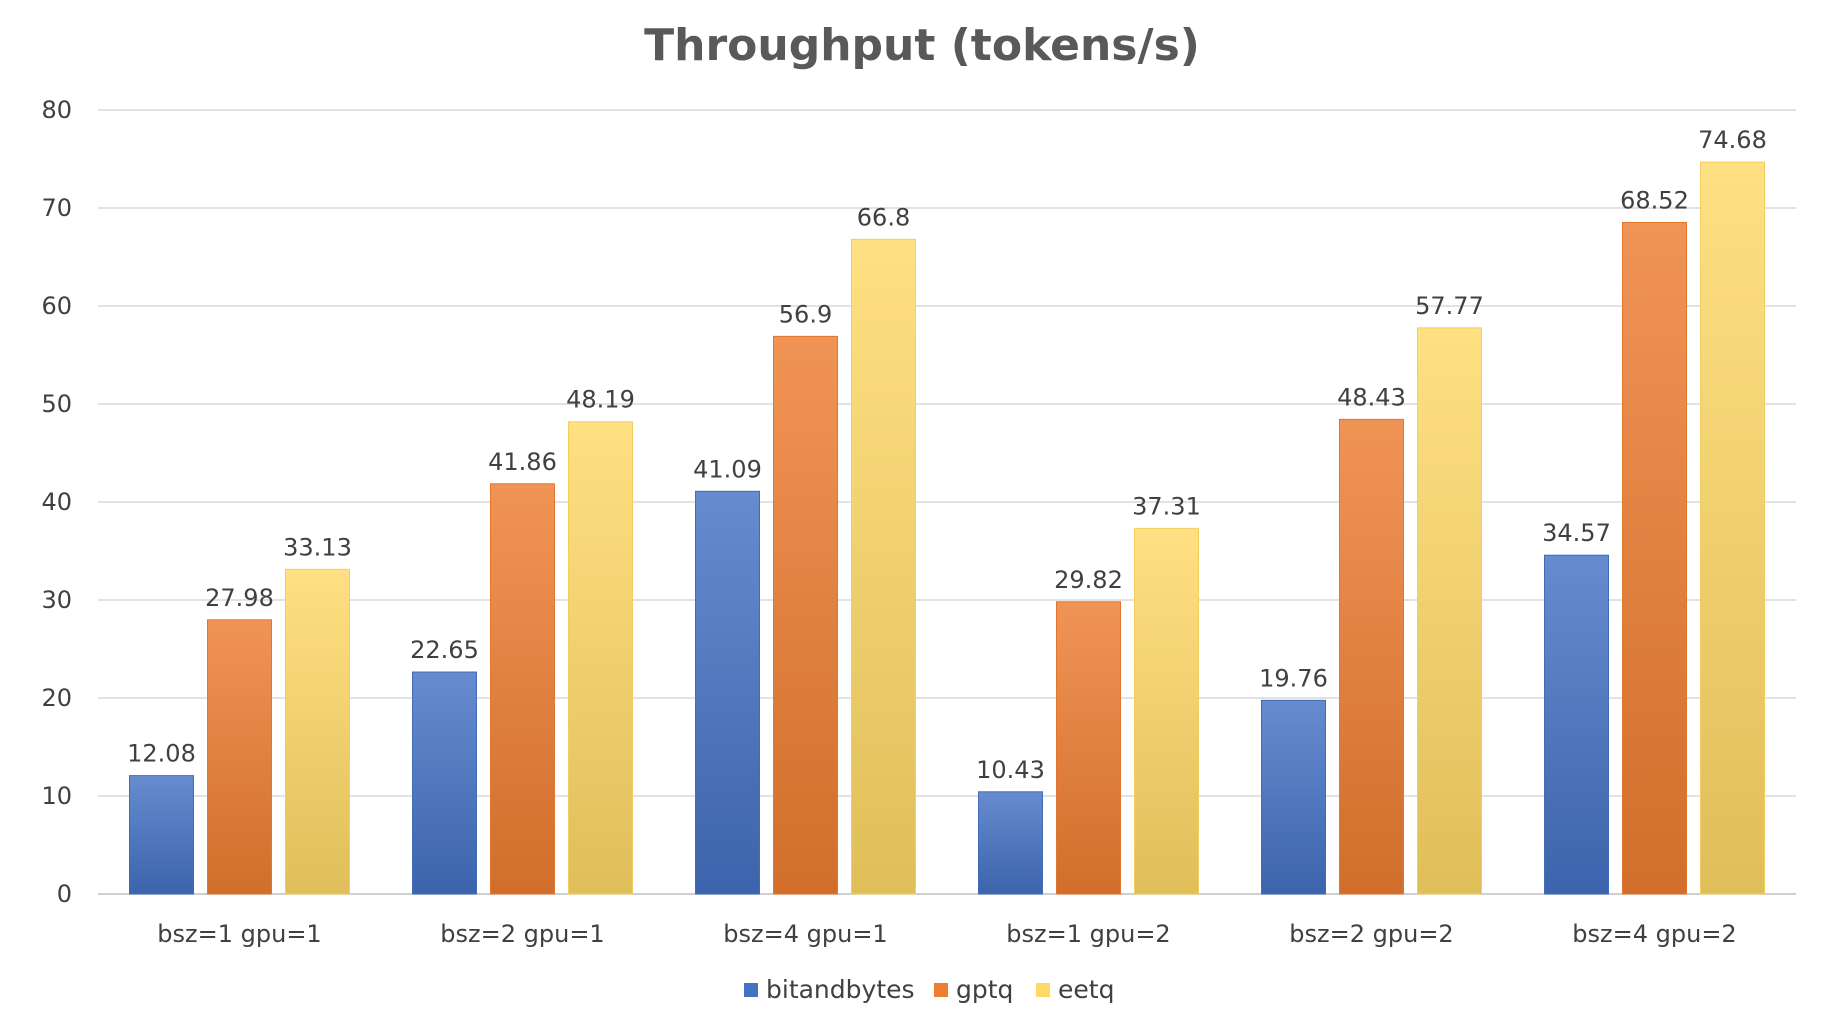 The image size is (1844, 1036). I want to click on data-label: 66.8, so click(883, 217).